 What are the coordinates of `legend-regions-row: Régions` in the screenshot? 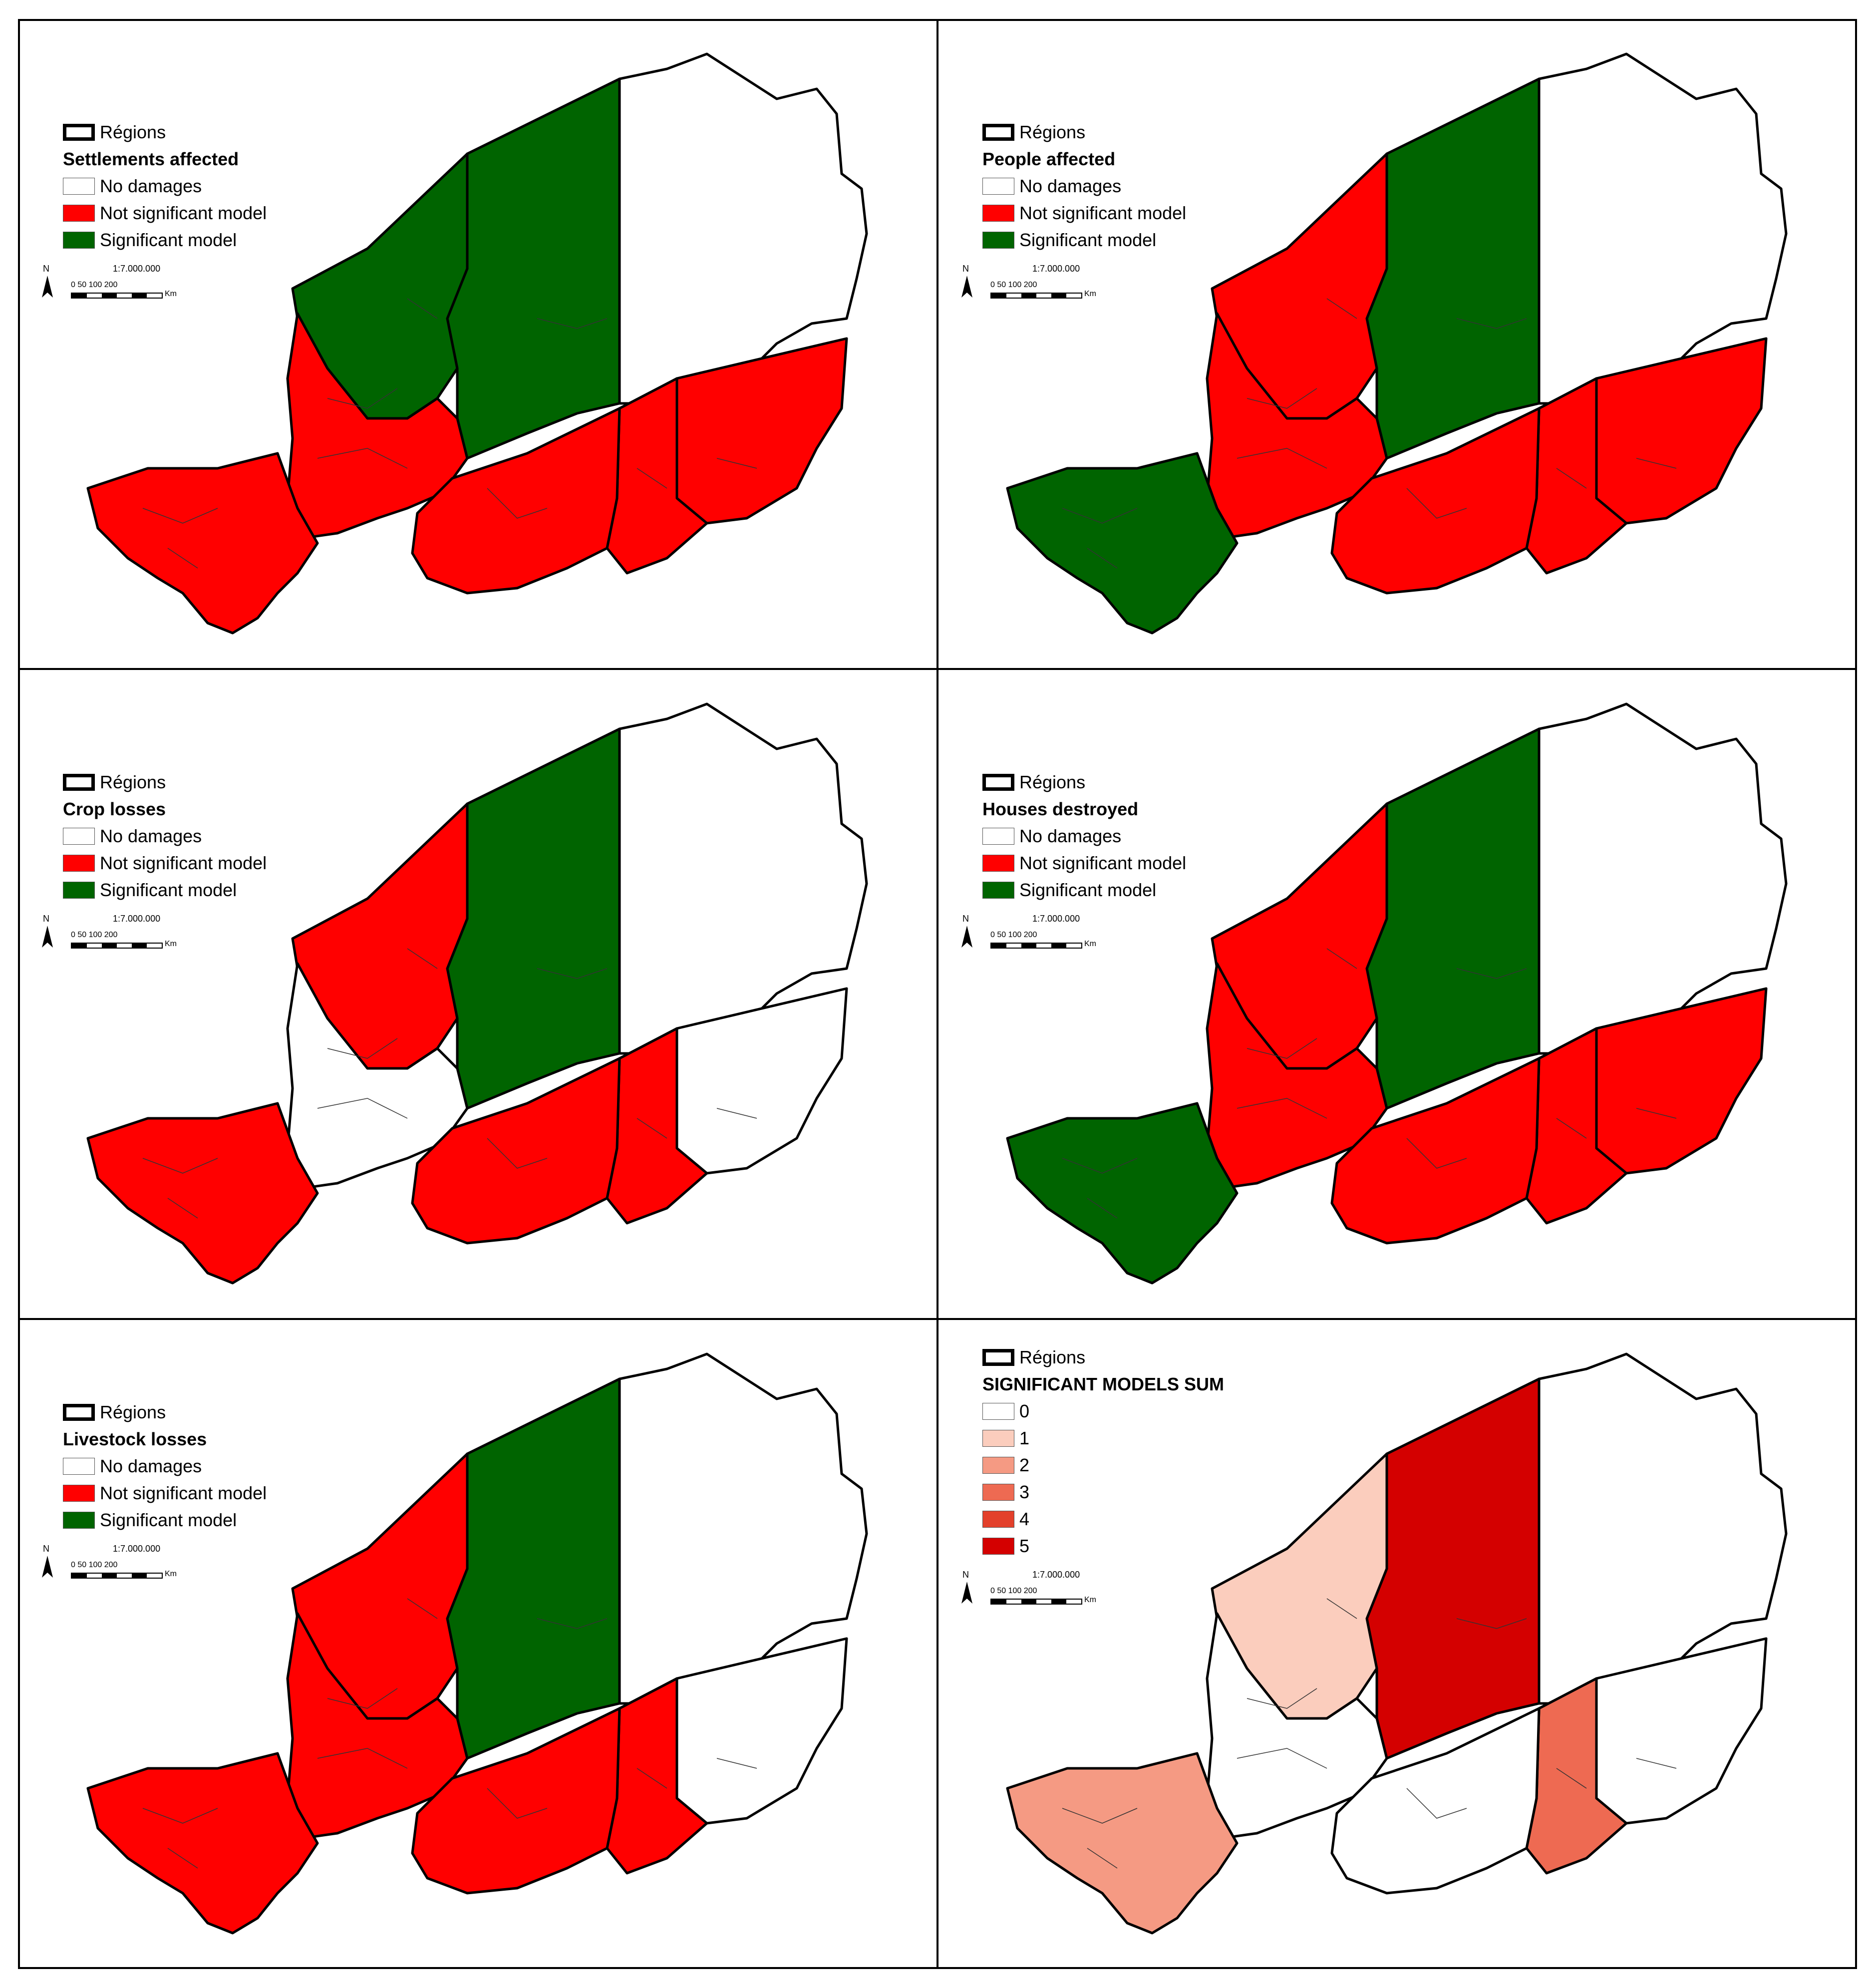 It's located at (1084, 782).